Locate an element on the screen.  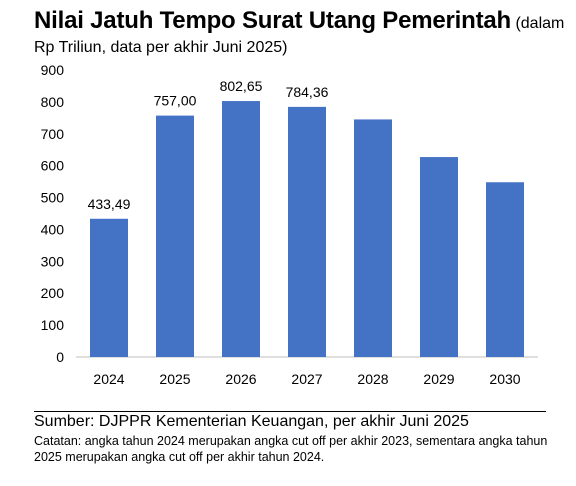
chart-subtitle: Rp Triliun, data per akhir Juni 2025) is located at coordinates (161, 47).